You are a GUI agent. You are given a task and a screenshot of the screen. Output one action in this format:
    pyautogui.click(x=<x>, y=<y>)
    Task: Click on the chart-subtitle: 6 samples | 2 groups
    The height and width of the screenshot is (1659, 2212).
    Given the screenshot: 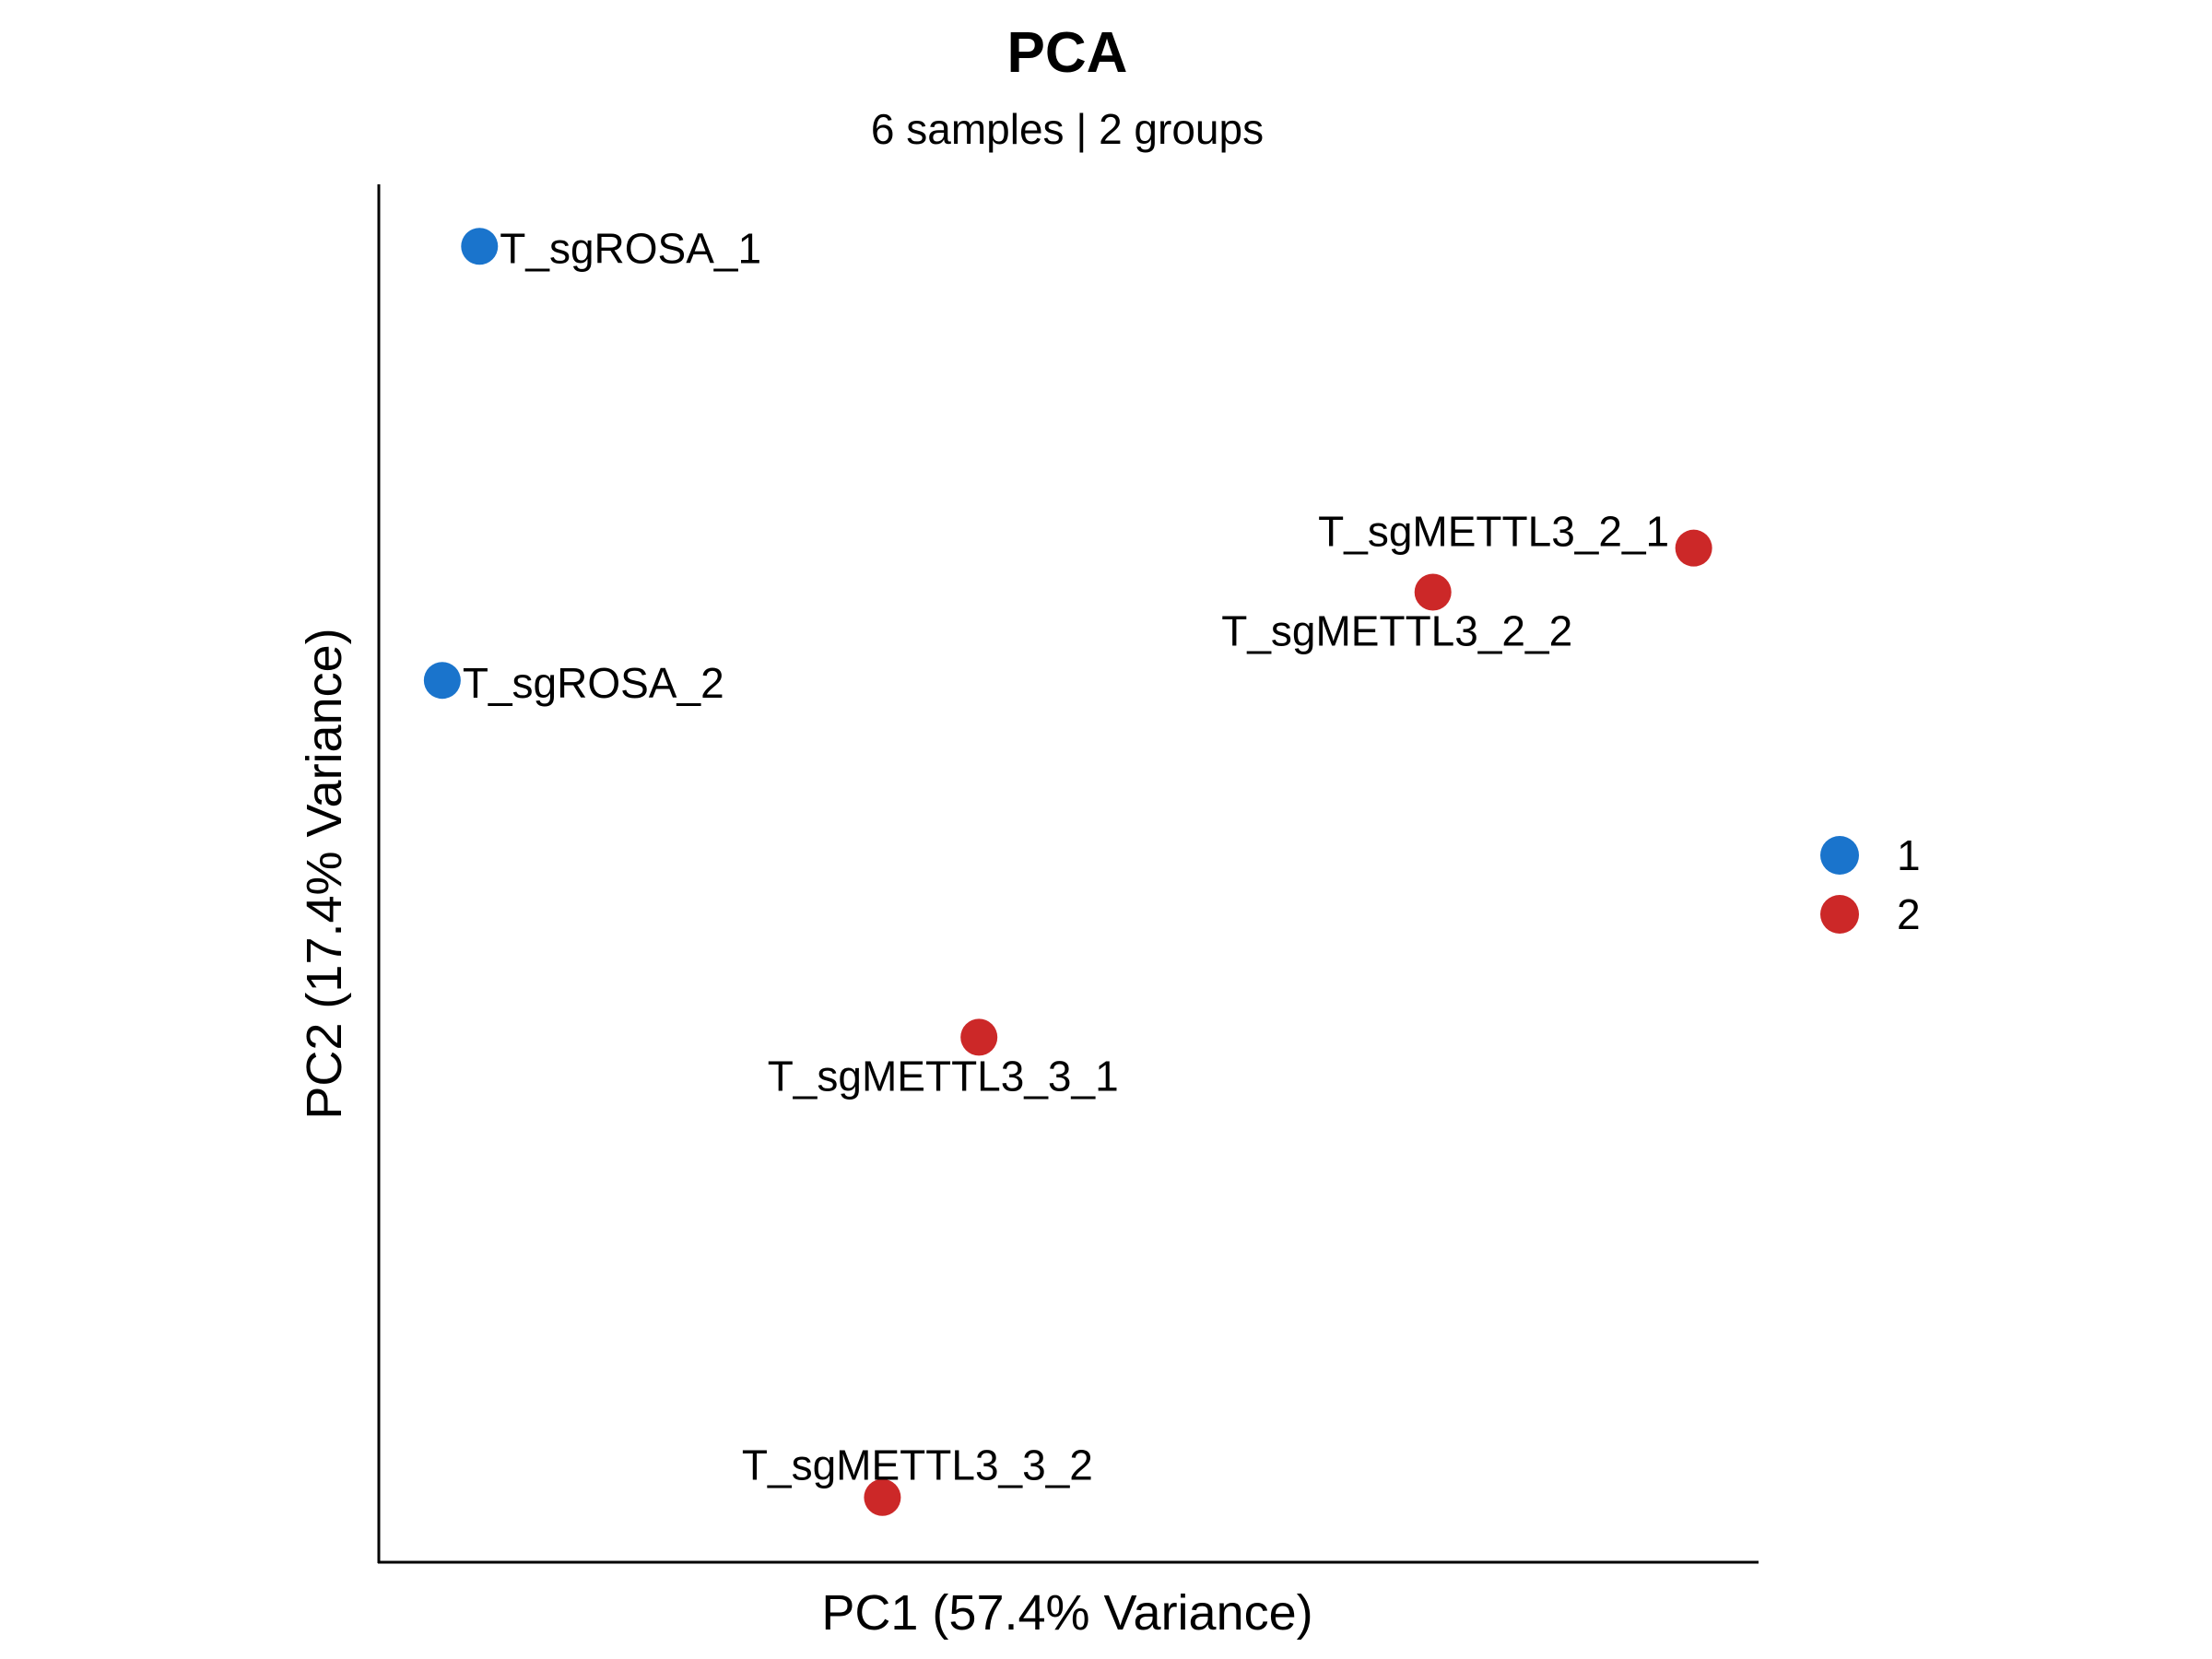 What is the action you would take?
    pyautogui.click(x=1067, y=129)
    